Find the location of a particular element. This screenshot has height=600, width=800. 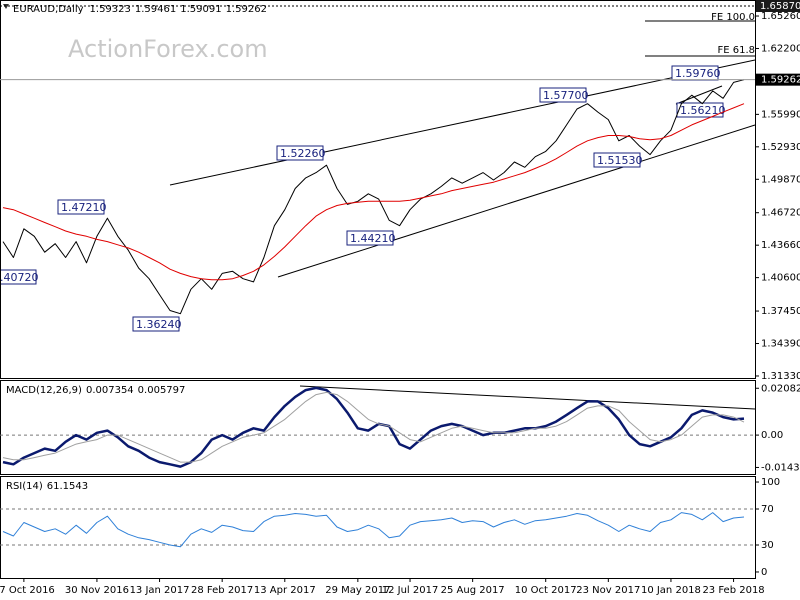

macd-trendline is located at coordinates (527, 397).